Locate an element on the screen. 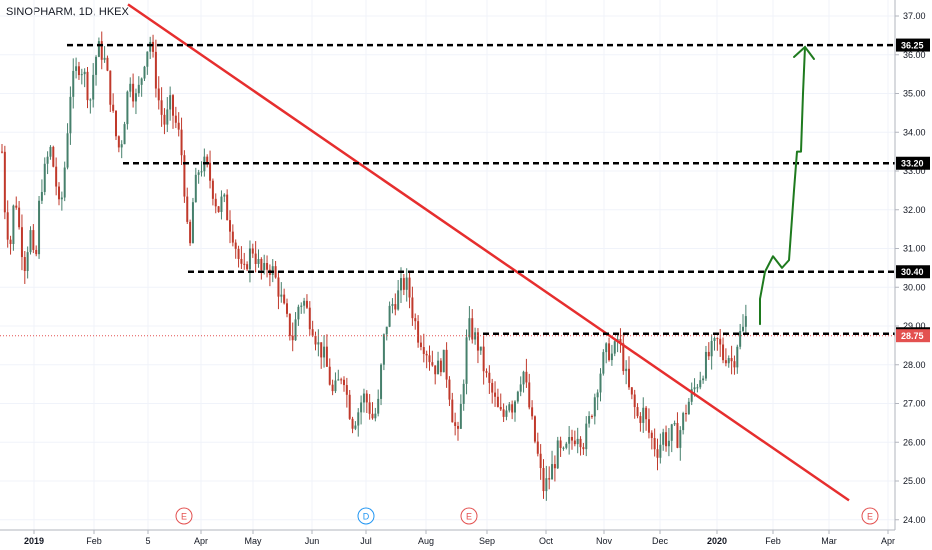 Image resolution: width=932 pixels, height=550 pixels. price-tick-label: 27.00 is located at coordinates (914, 404).